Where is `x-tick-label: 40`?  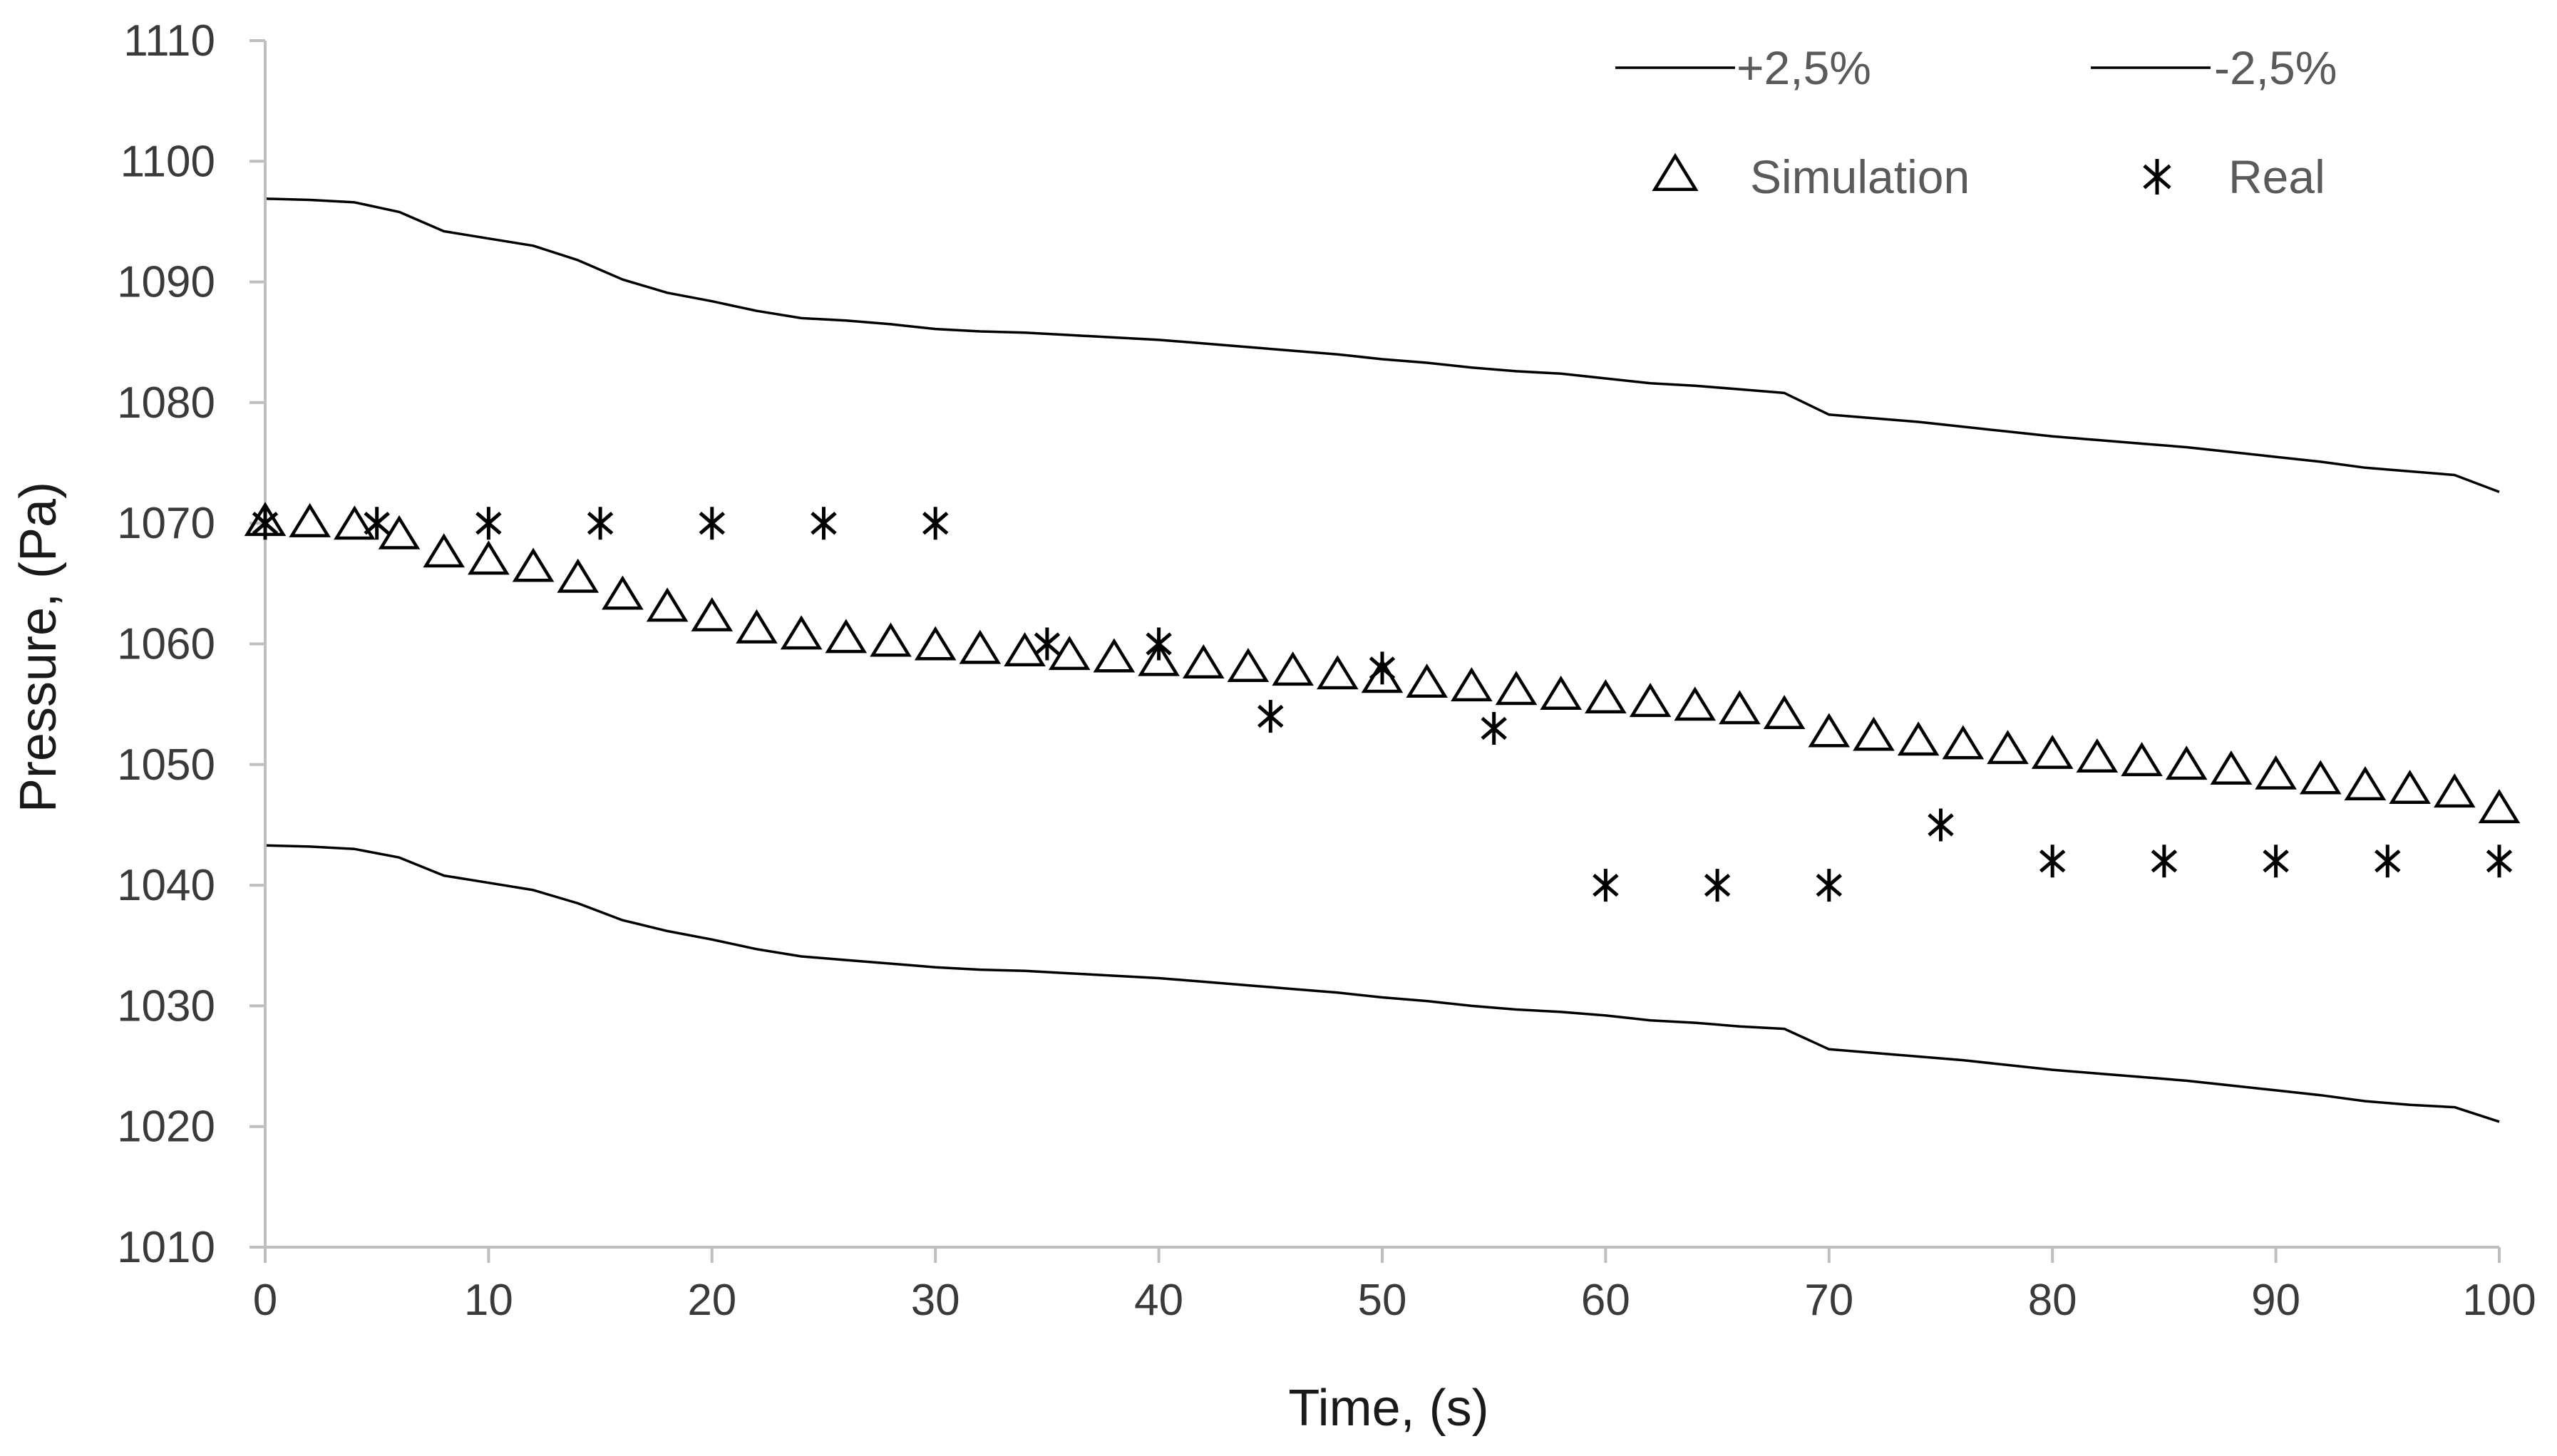 x-tick-label: 40 is located at coordinates (1159, 1300).